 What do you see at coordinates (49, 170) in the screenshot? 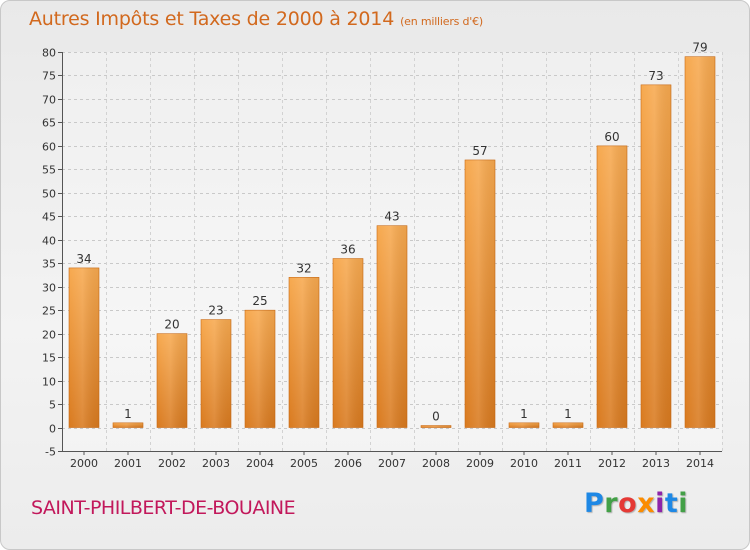
I see `y-tick-label: 55` at bounding box center [49, 170].